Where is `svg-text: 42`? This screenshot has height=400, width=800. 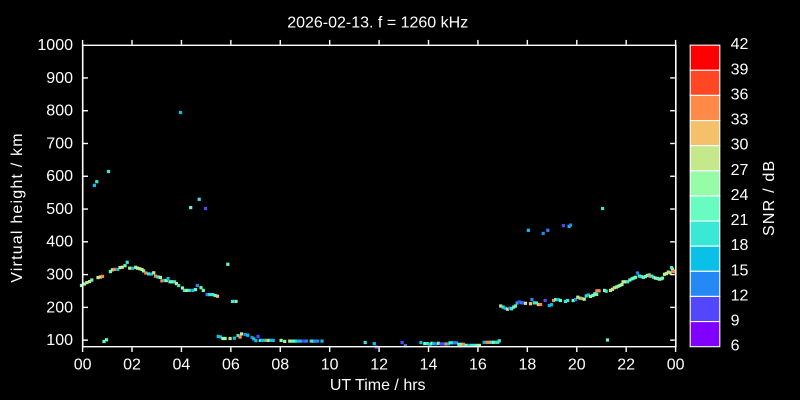
svg-text: 42 is located at coordinates (740, 44).